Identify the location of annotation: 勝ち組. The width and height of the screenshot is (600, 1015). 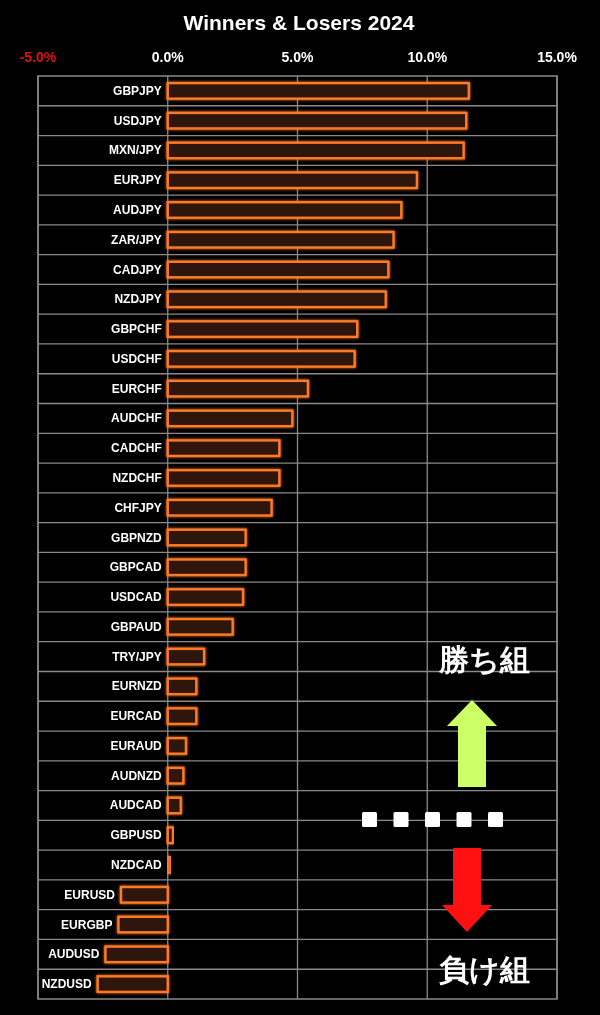
(483, 659).